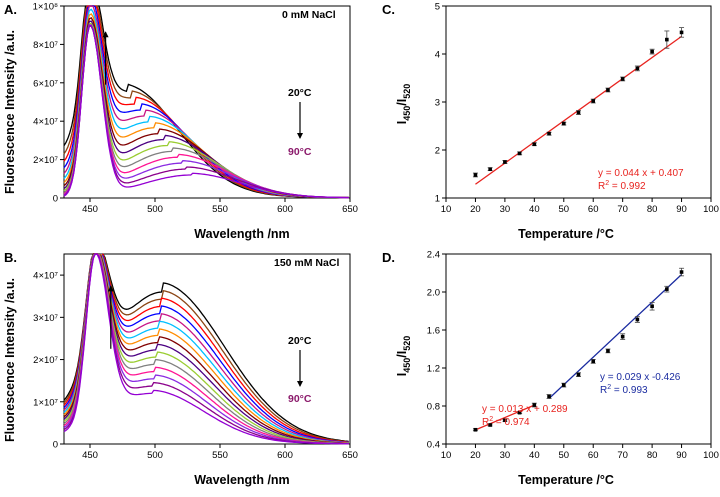 The height and width of the screenshot is (497, 720). Describe the element at coordinates (45, 276) in the screenshot. I see `panel-b-y-tick-label: 4×10⁷` at that location.